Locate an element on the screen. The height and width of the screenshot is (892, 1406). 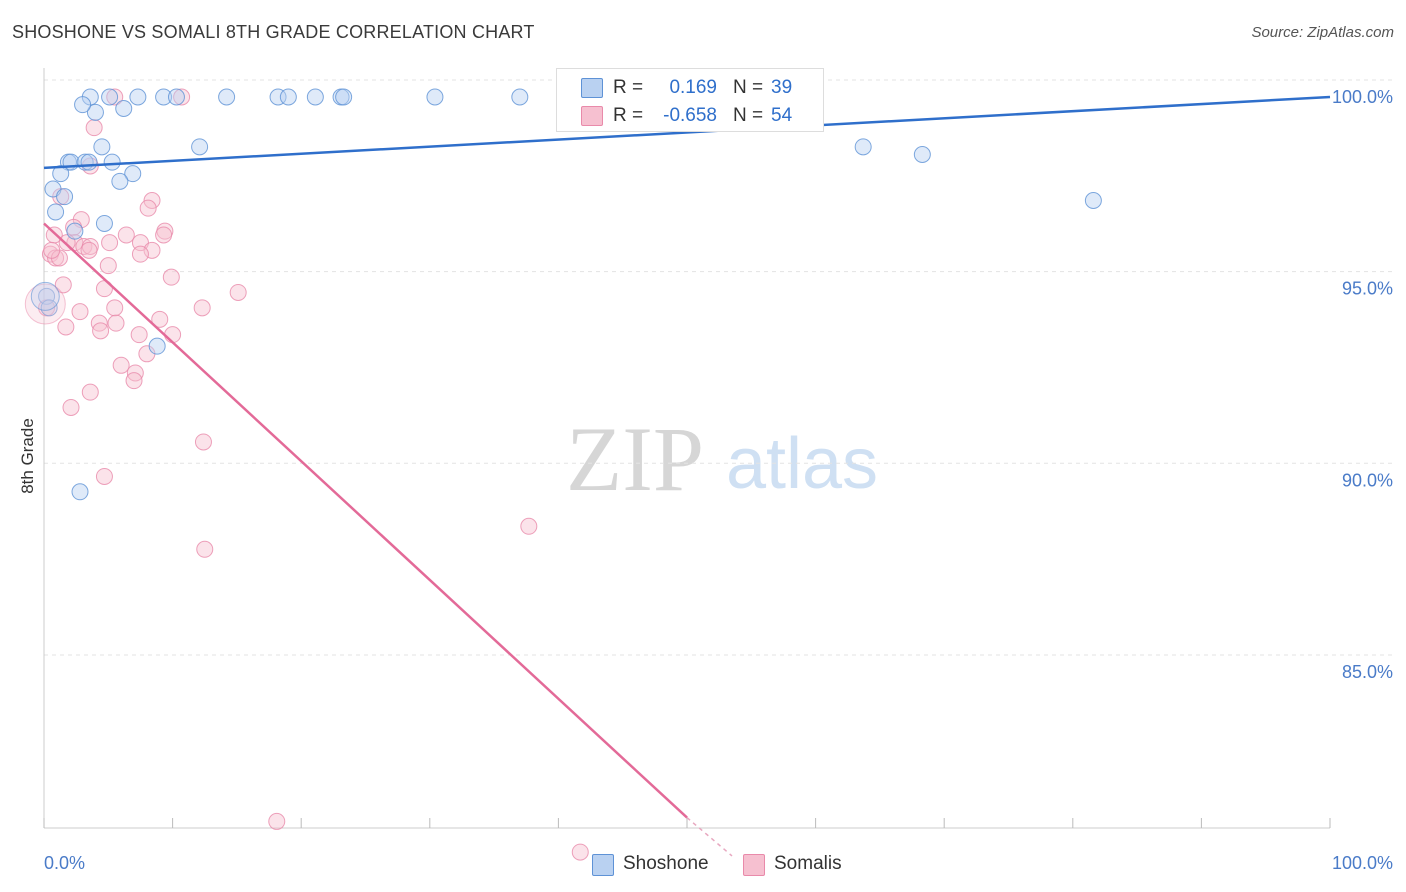
n-value: 54 is located at coordinates (782, 115).